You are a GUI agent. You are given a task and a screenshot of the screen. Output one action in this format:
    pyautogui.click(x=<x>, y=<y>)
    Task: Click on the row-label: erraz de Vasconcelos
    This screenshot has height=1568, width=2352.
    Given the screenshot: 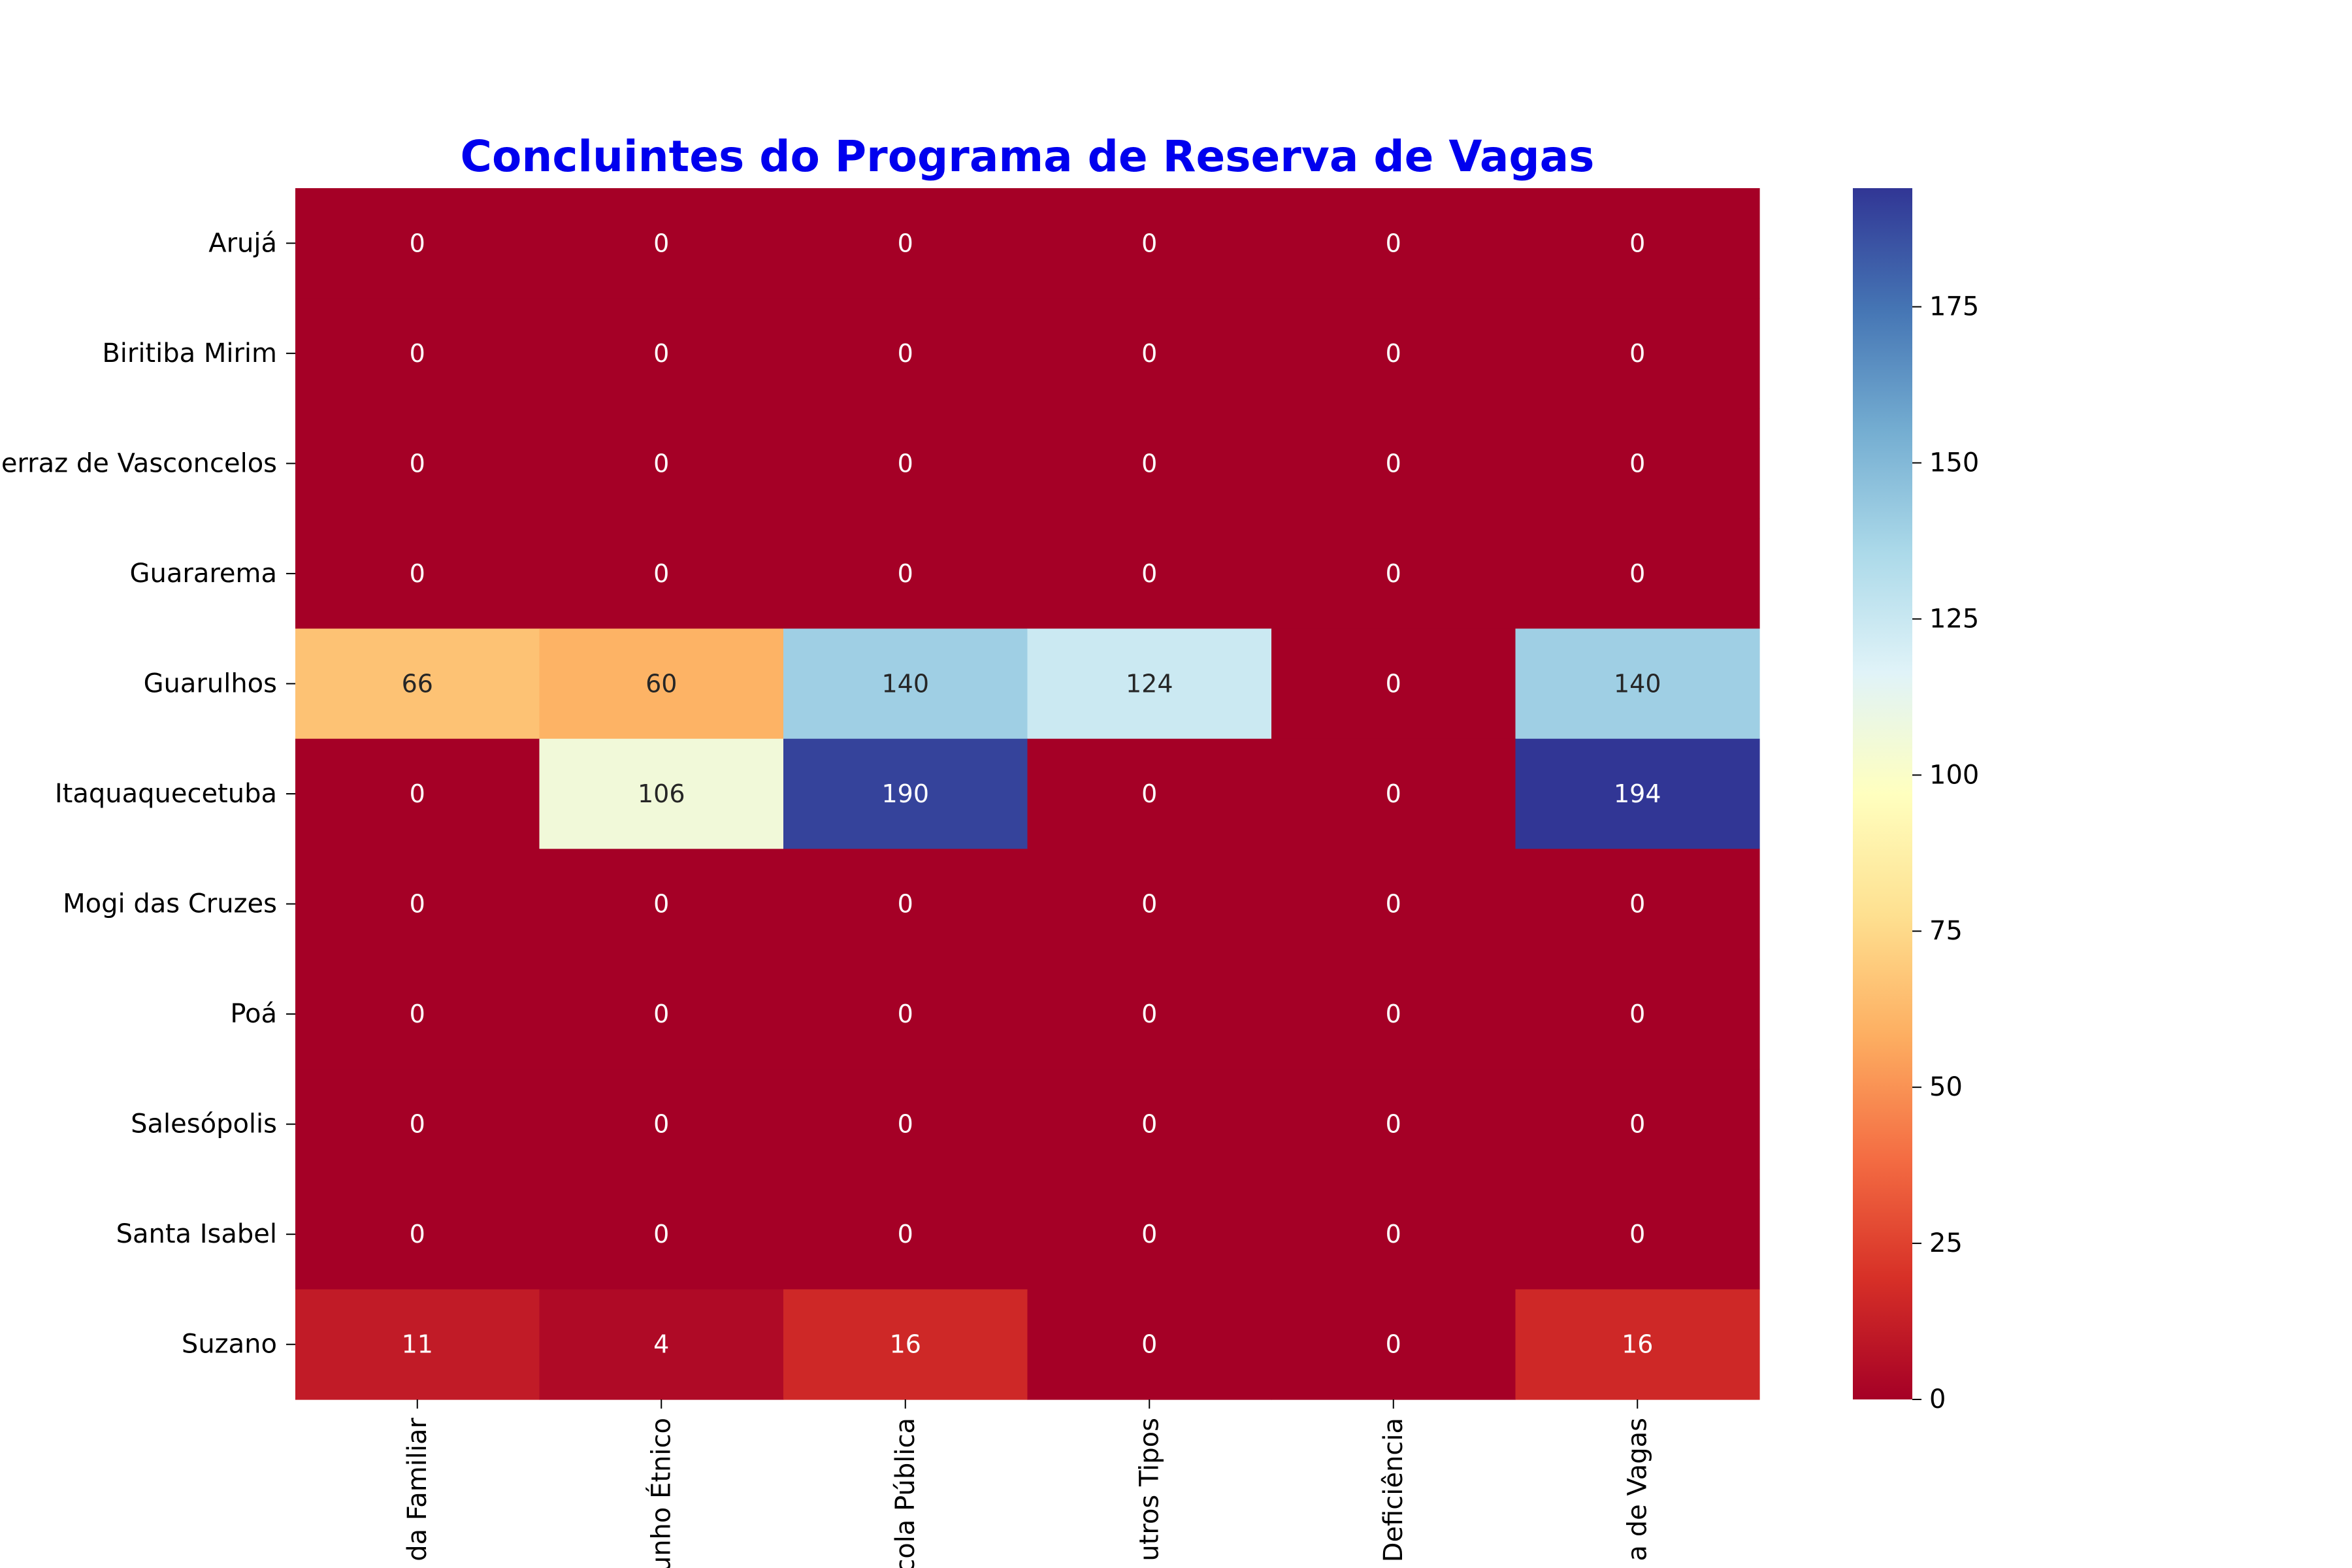 What is the action you would take?
    pyautogui.click(x=139, y=463)
    